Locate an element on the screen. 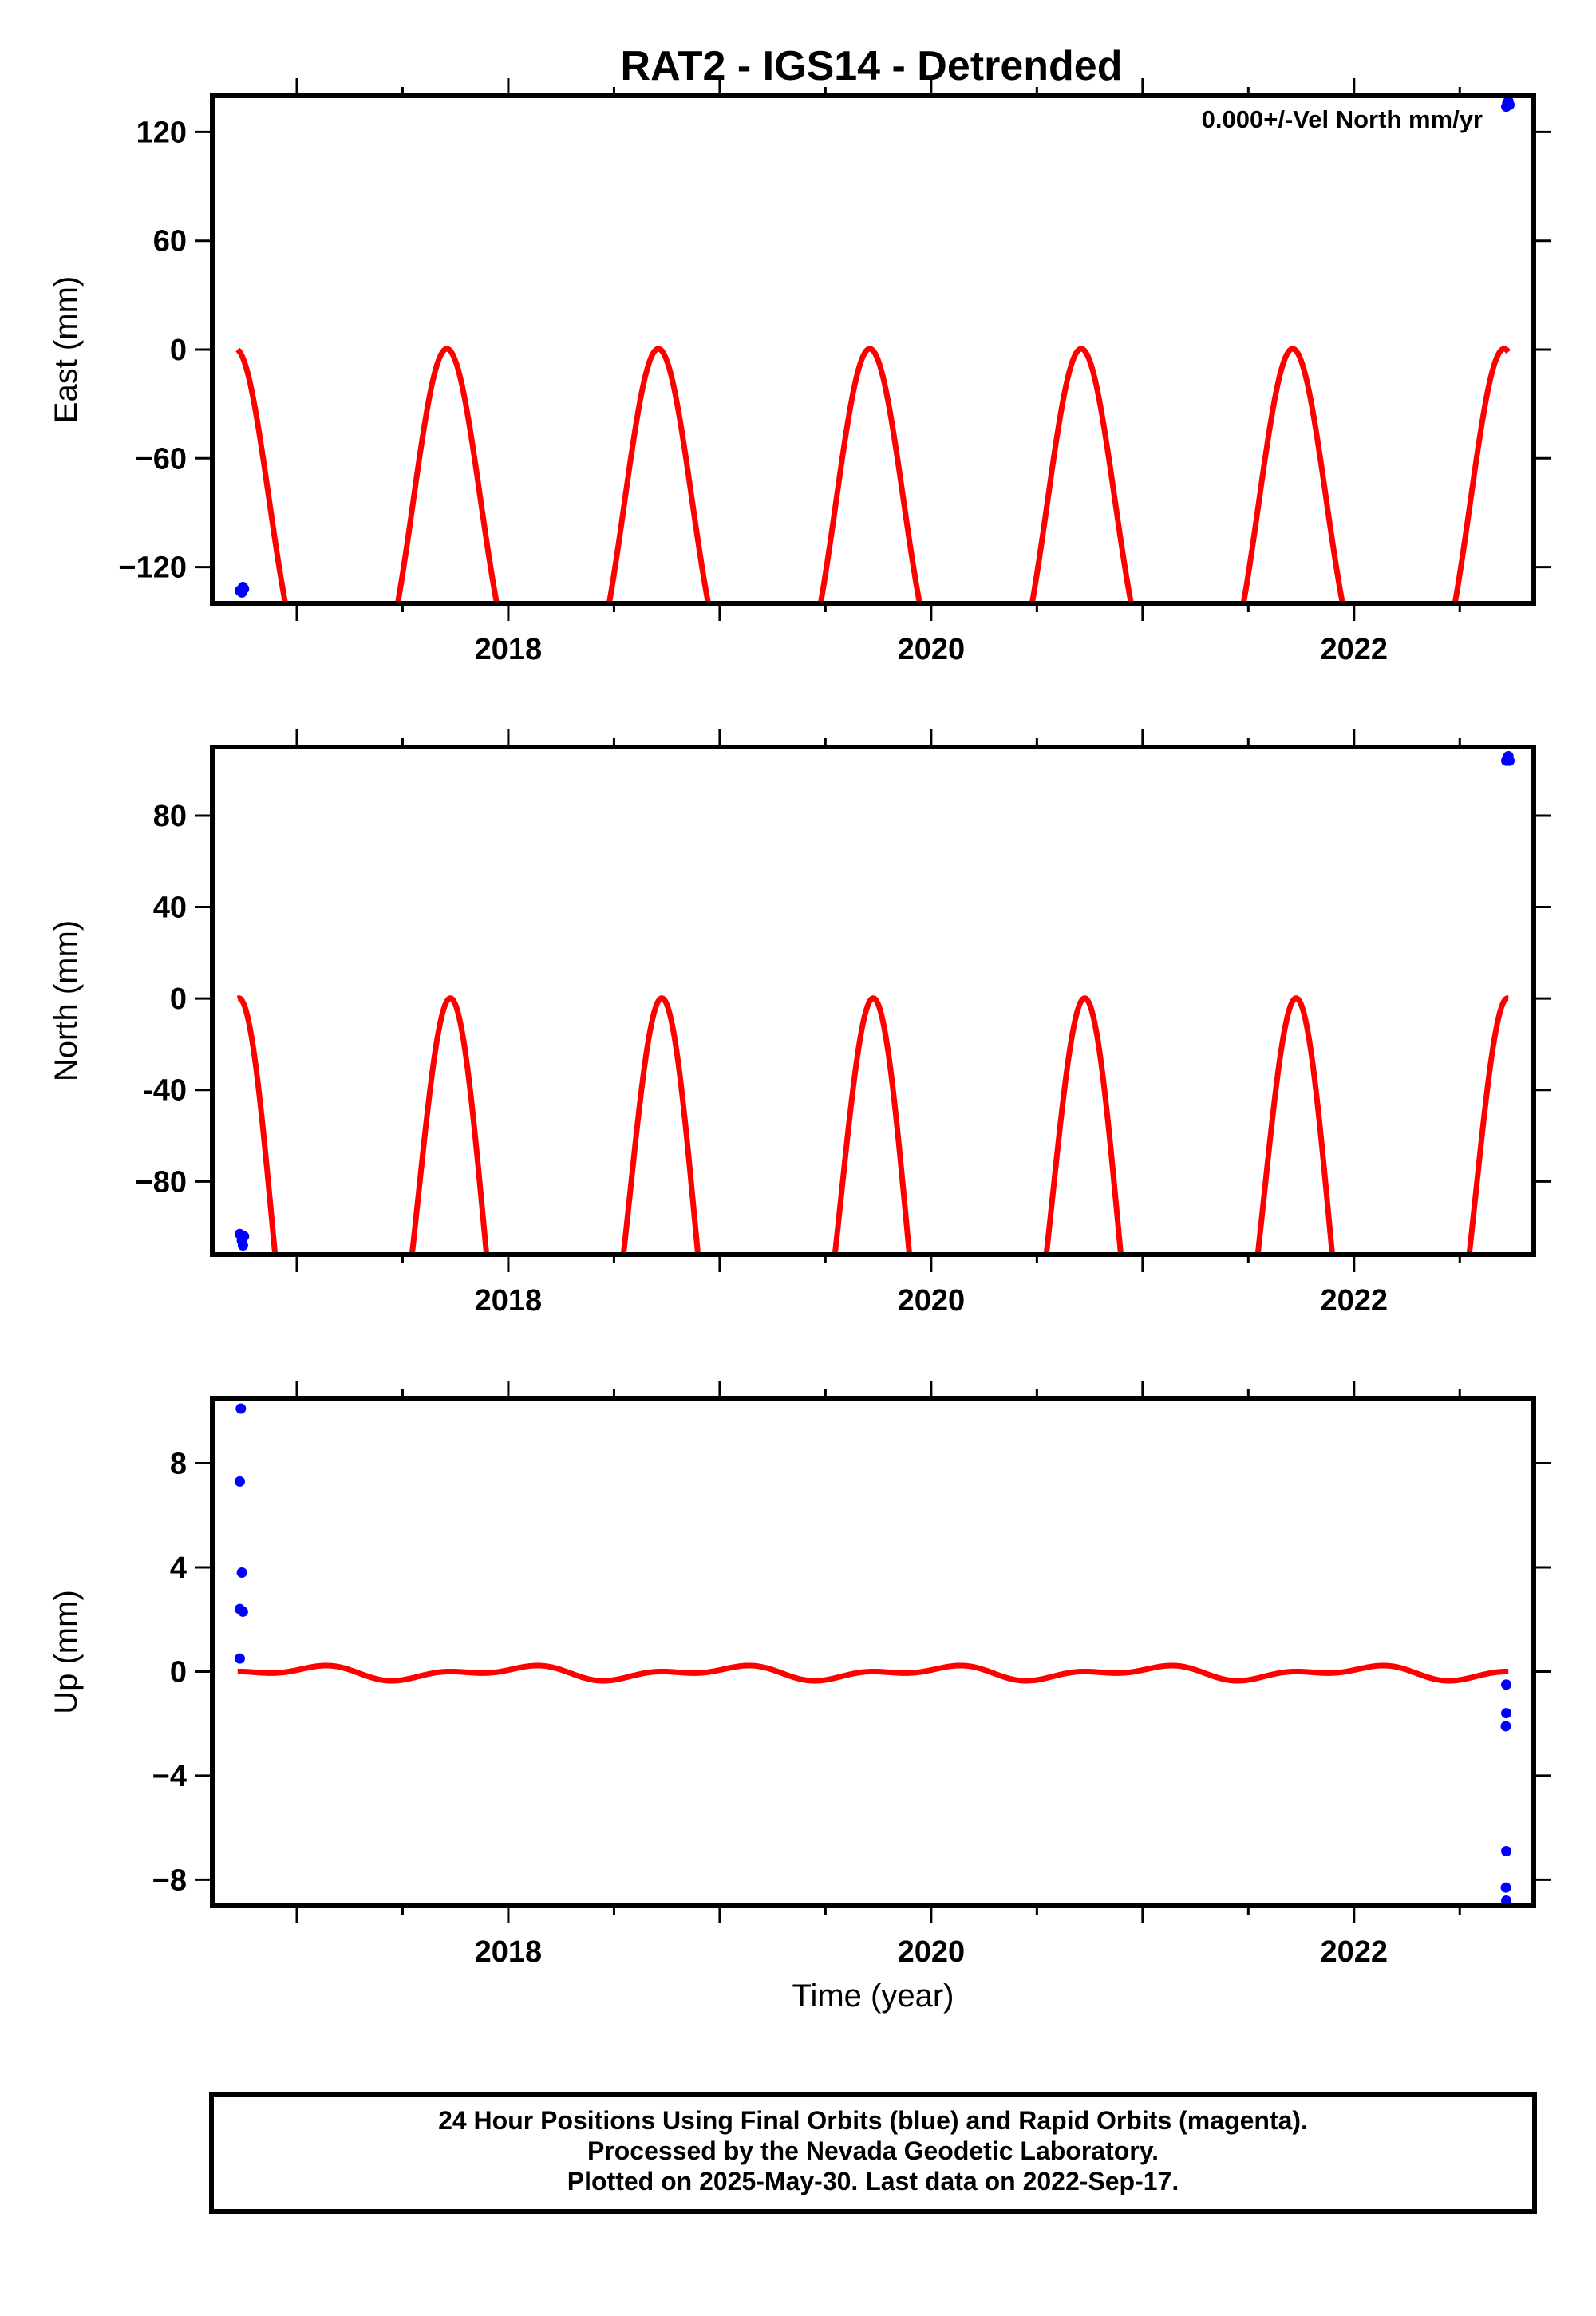 The width and height of the screenshot is (1596, 2316). y-tick-label: 60 is located at coordinates (170, 242).